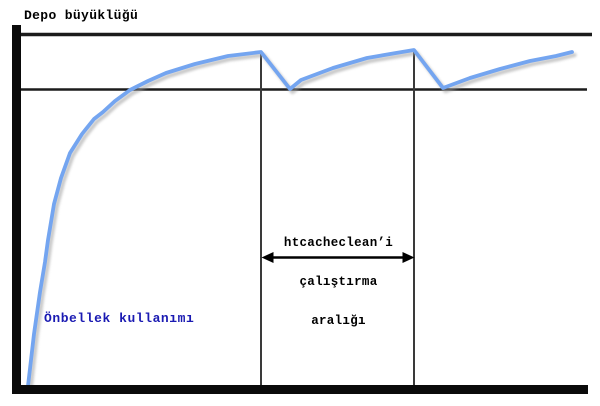 This screenshot has height=406, width=600. What do you see at coordinates (267, 257) in the screenshot?
I see `interval-arrow-head-left` at bounding box center [267, 257].